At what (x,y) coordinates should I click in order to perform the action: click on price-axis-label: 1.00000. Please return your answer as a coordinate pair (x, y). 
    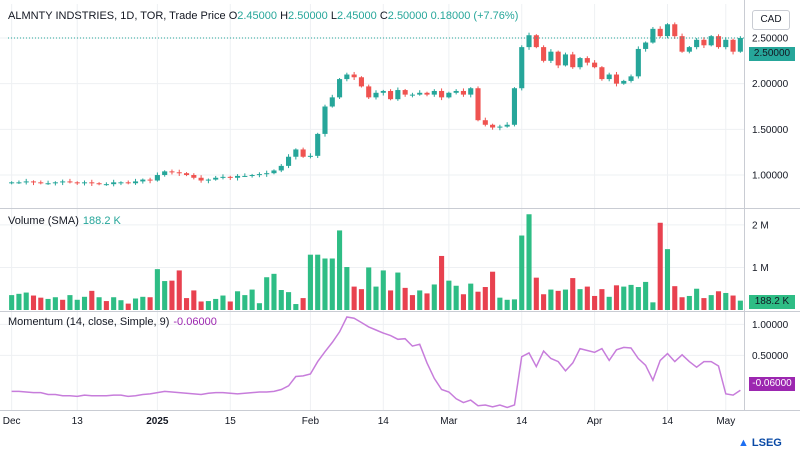
    Looking at the image, I should click on (770, 176).